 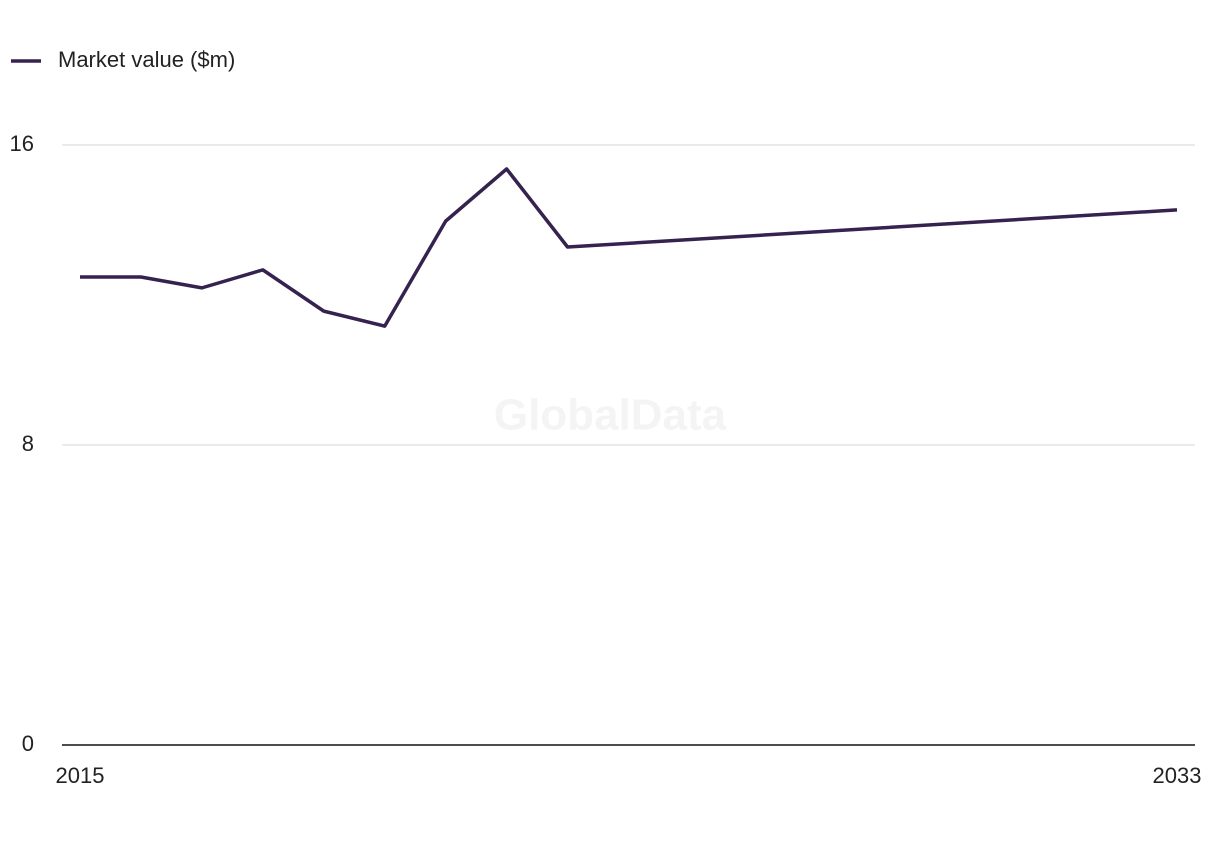 I want to click on y-tick-label: 0, so click(x=28, y=743).